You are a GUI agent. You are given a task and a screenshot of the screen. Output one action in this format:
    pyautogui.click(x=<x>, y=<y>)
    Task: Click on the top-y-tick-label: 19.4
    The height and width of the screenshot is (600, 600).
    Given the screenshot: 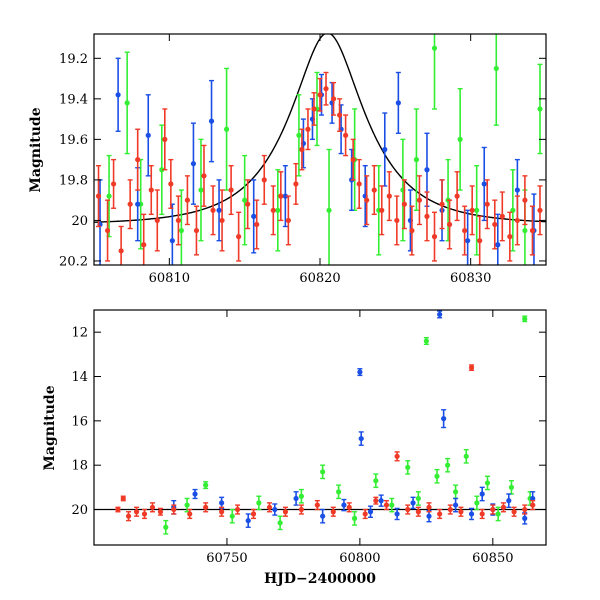 What is the action you would take?
    pyautogui.click(x=73, y=99)
    